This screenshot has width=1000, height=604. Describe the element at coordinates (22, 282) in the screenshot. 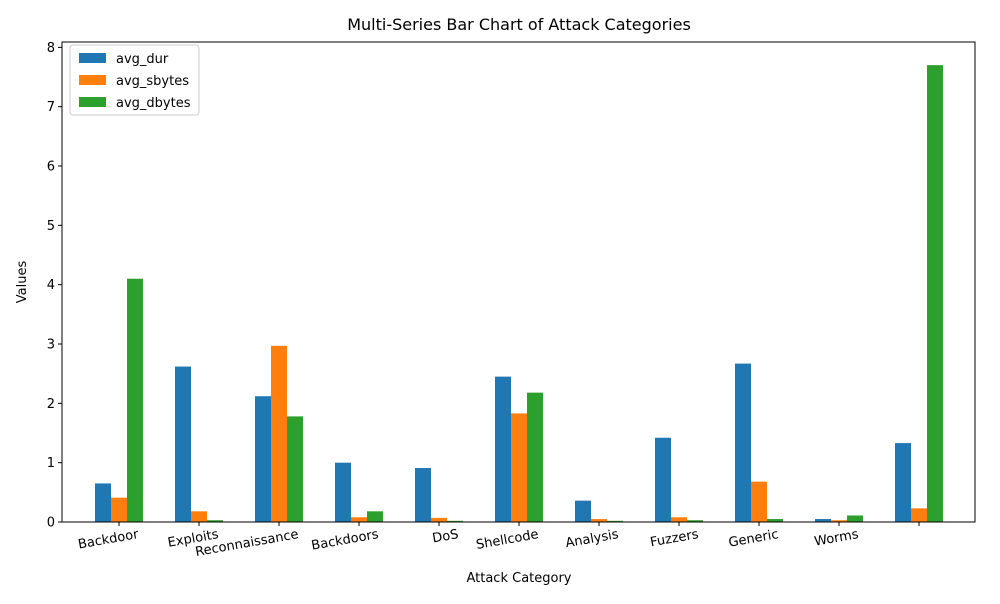

I see `y-axis-label: Values` at that location.